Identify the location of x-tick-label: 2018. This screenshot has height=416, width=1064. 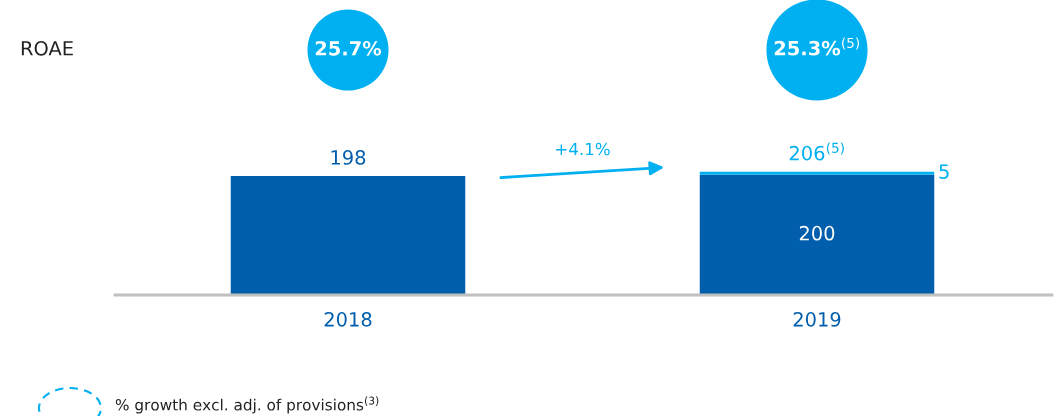
(348, 319).